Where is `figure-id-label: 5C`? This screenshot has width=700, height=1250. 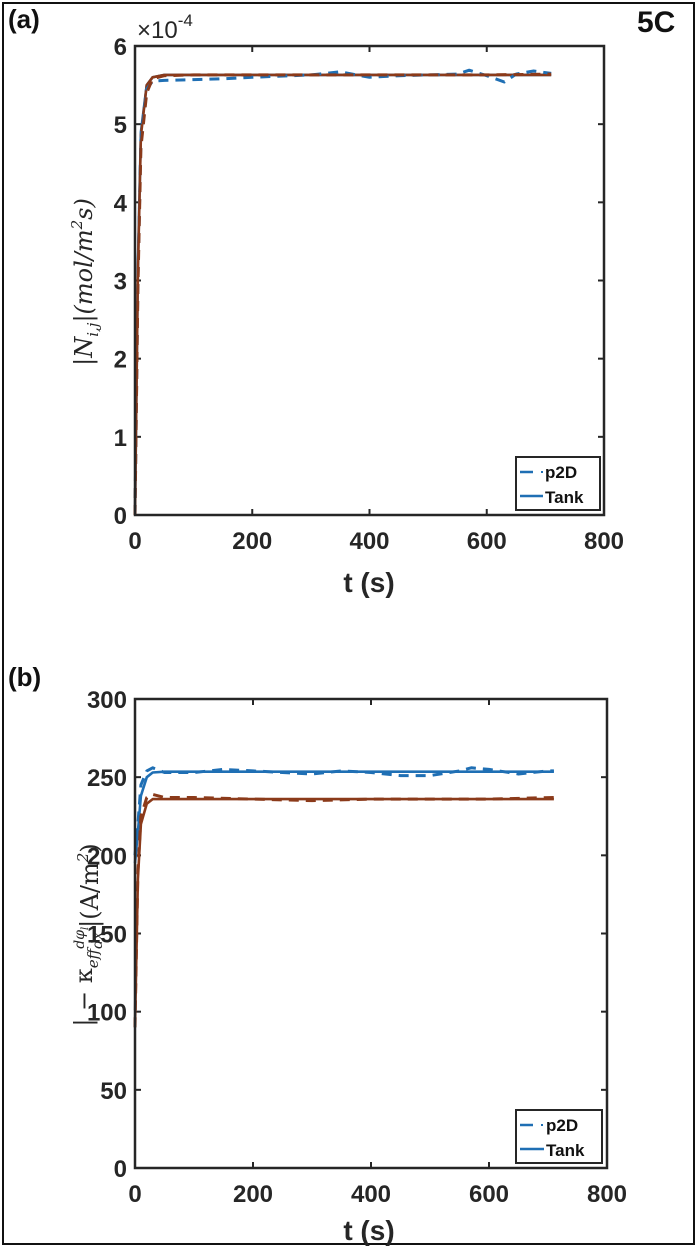 figure-id-label: 5C is located at coordinates (656, 22).